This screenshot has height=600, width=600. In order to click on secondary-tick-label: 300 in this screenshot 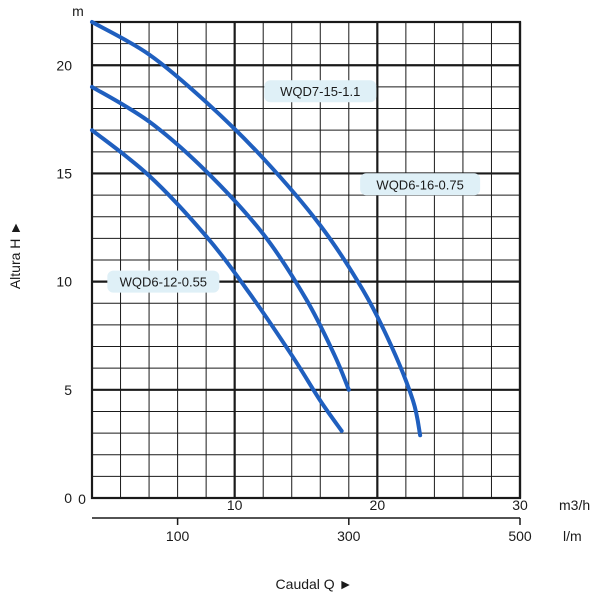, I will do `click(349, 536)`.